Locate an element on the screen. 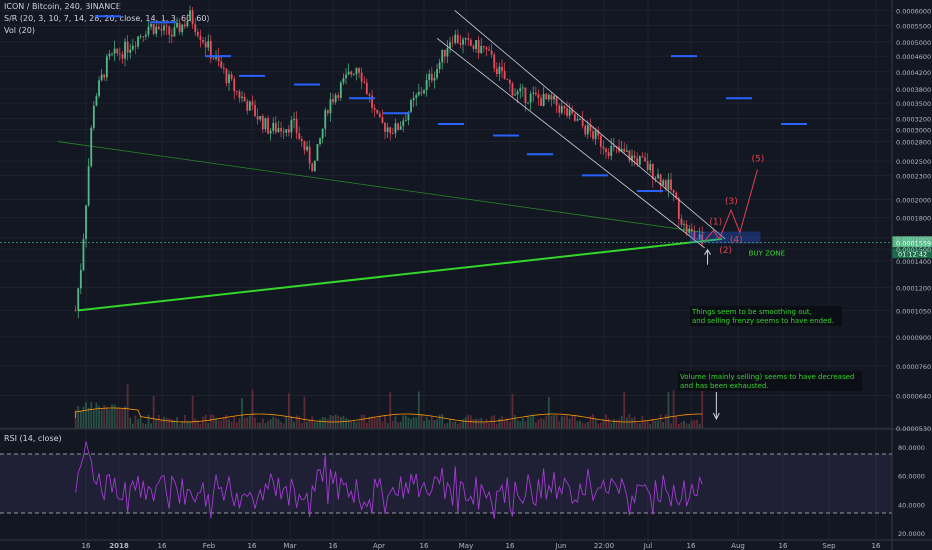 This screenshot has width=932, height=550. current-price-label: 0.0001559 is located at coordinates (913, 243).